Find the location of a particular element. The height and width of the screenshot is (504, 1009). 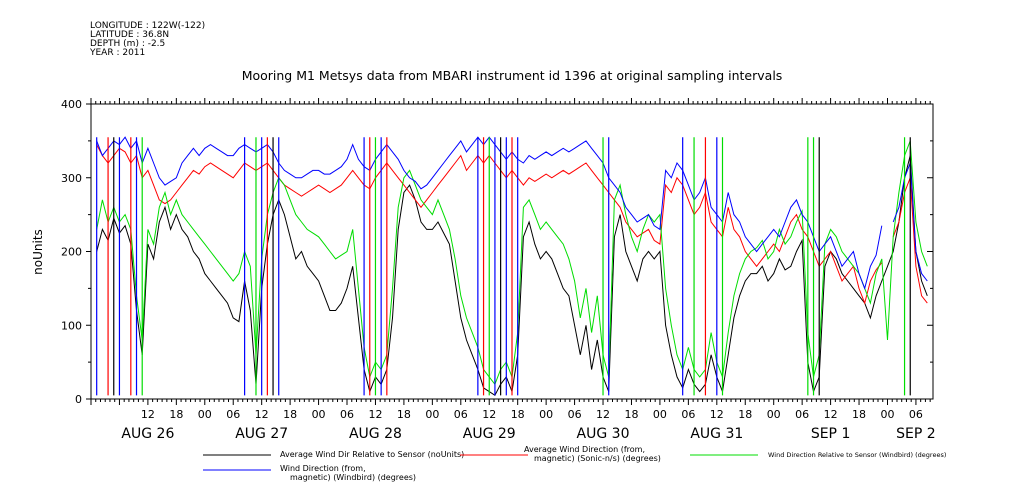

x-day-label-2: AUG 28 is located at coordinates (375, 434).